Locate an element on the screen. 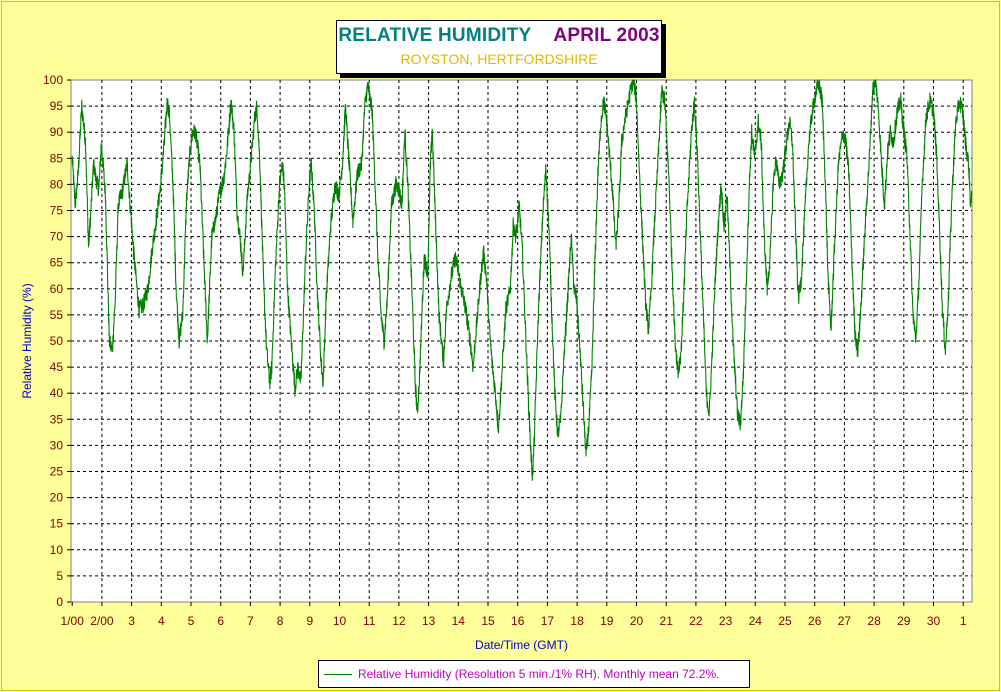 This screenshot has width=1001, height=692. x-tick-label: 25 is located at coordinates (785, 621).